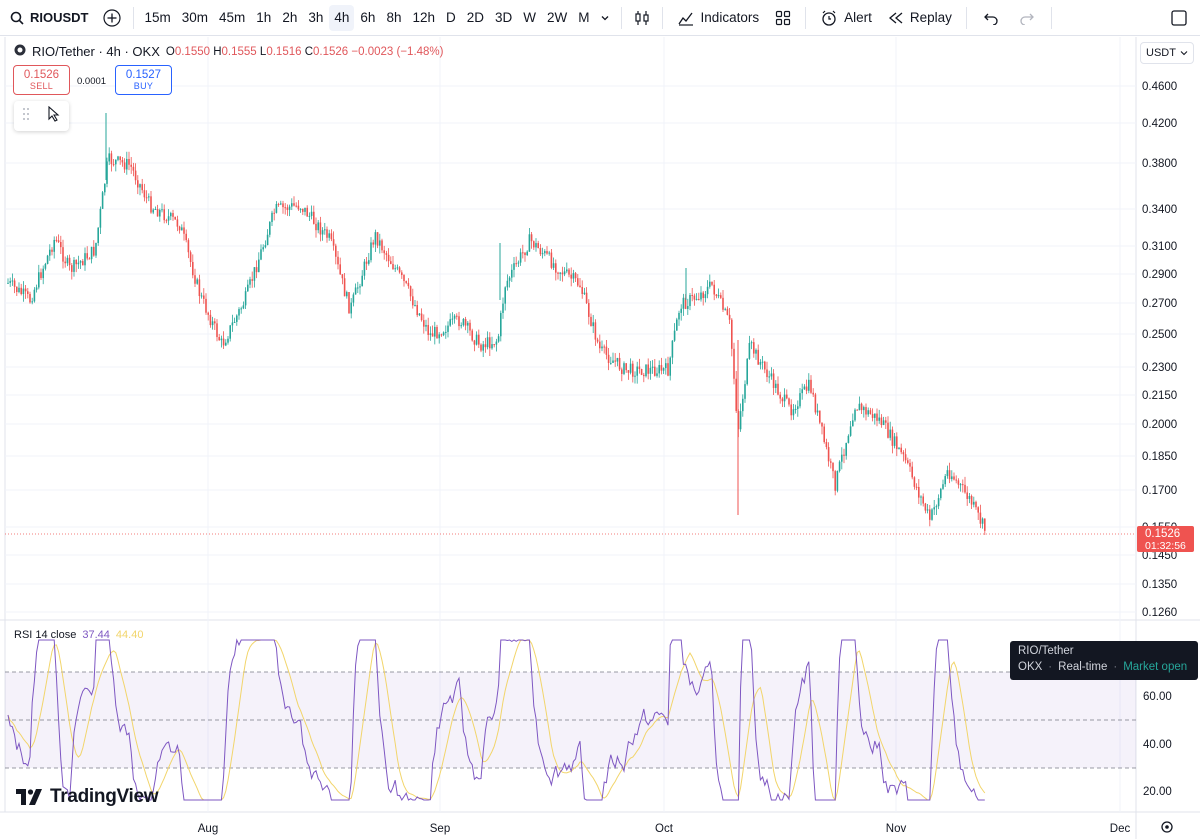  I want to click on symbol-text: RIOUSDT, so click(59, 17).